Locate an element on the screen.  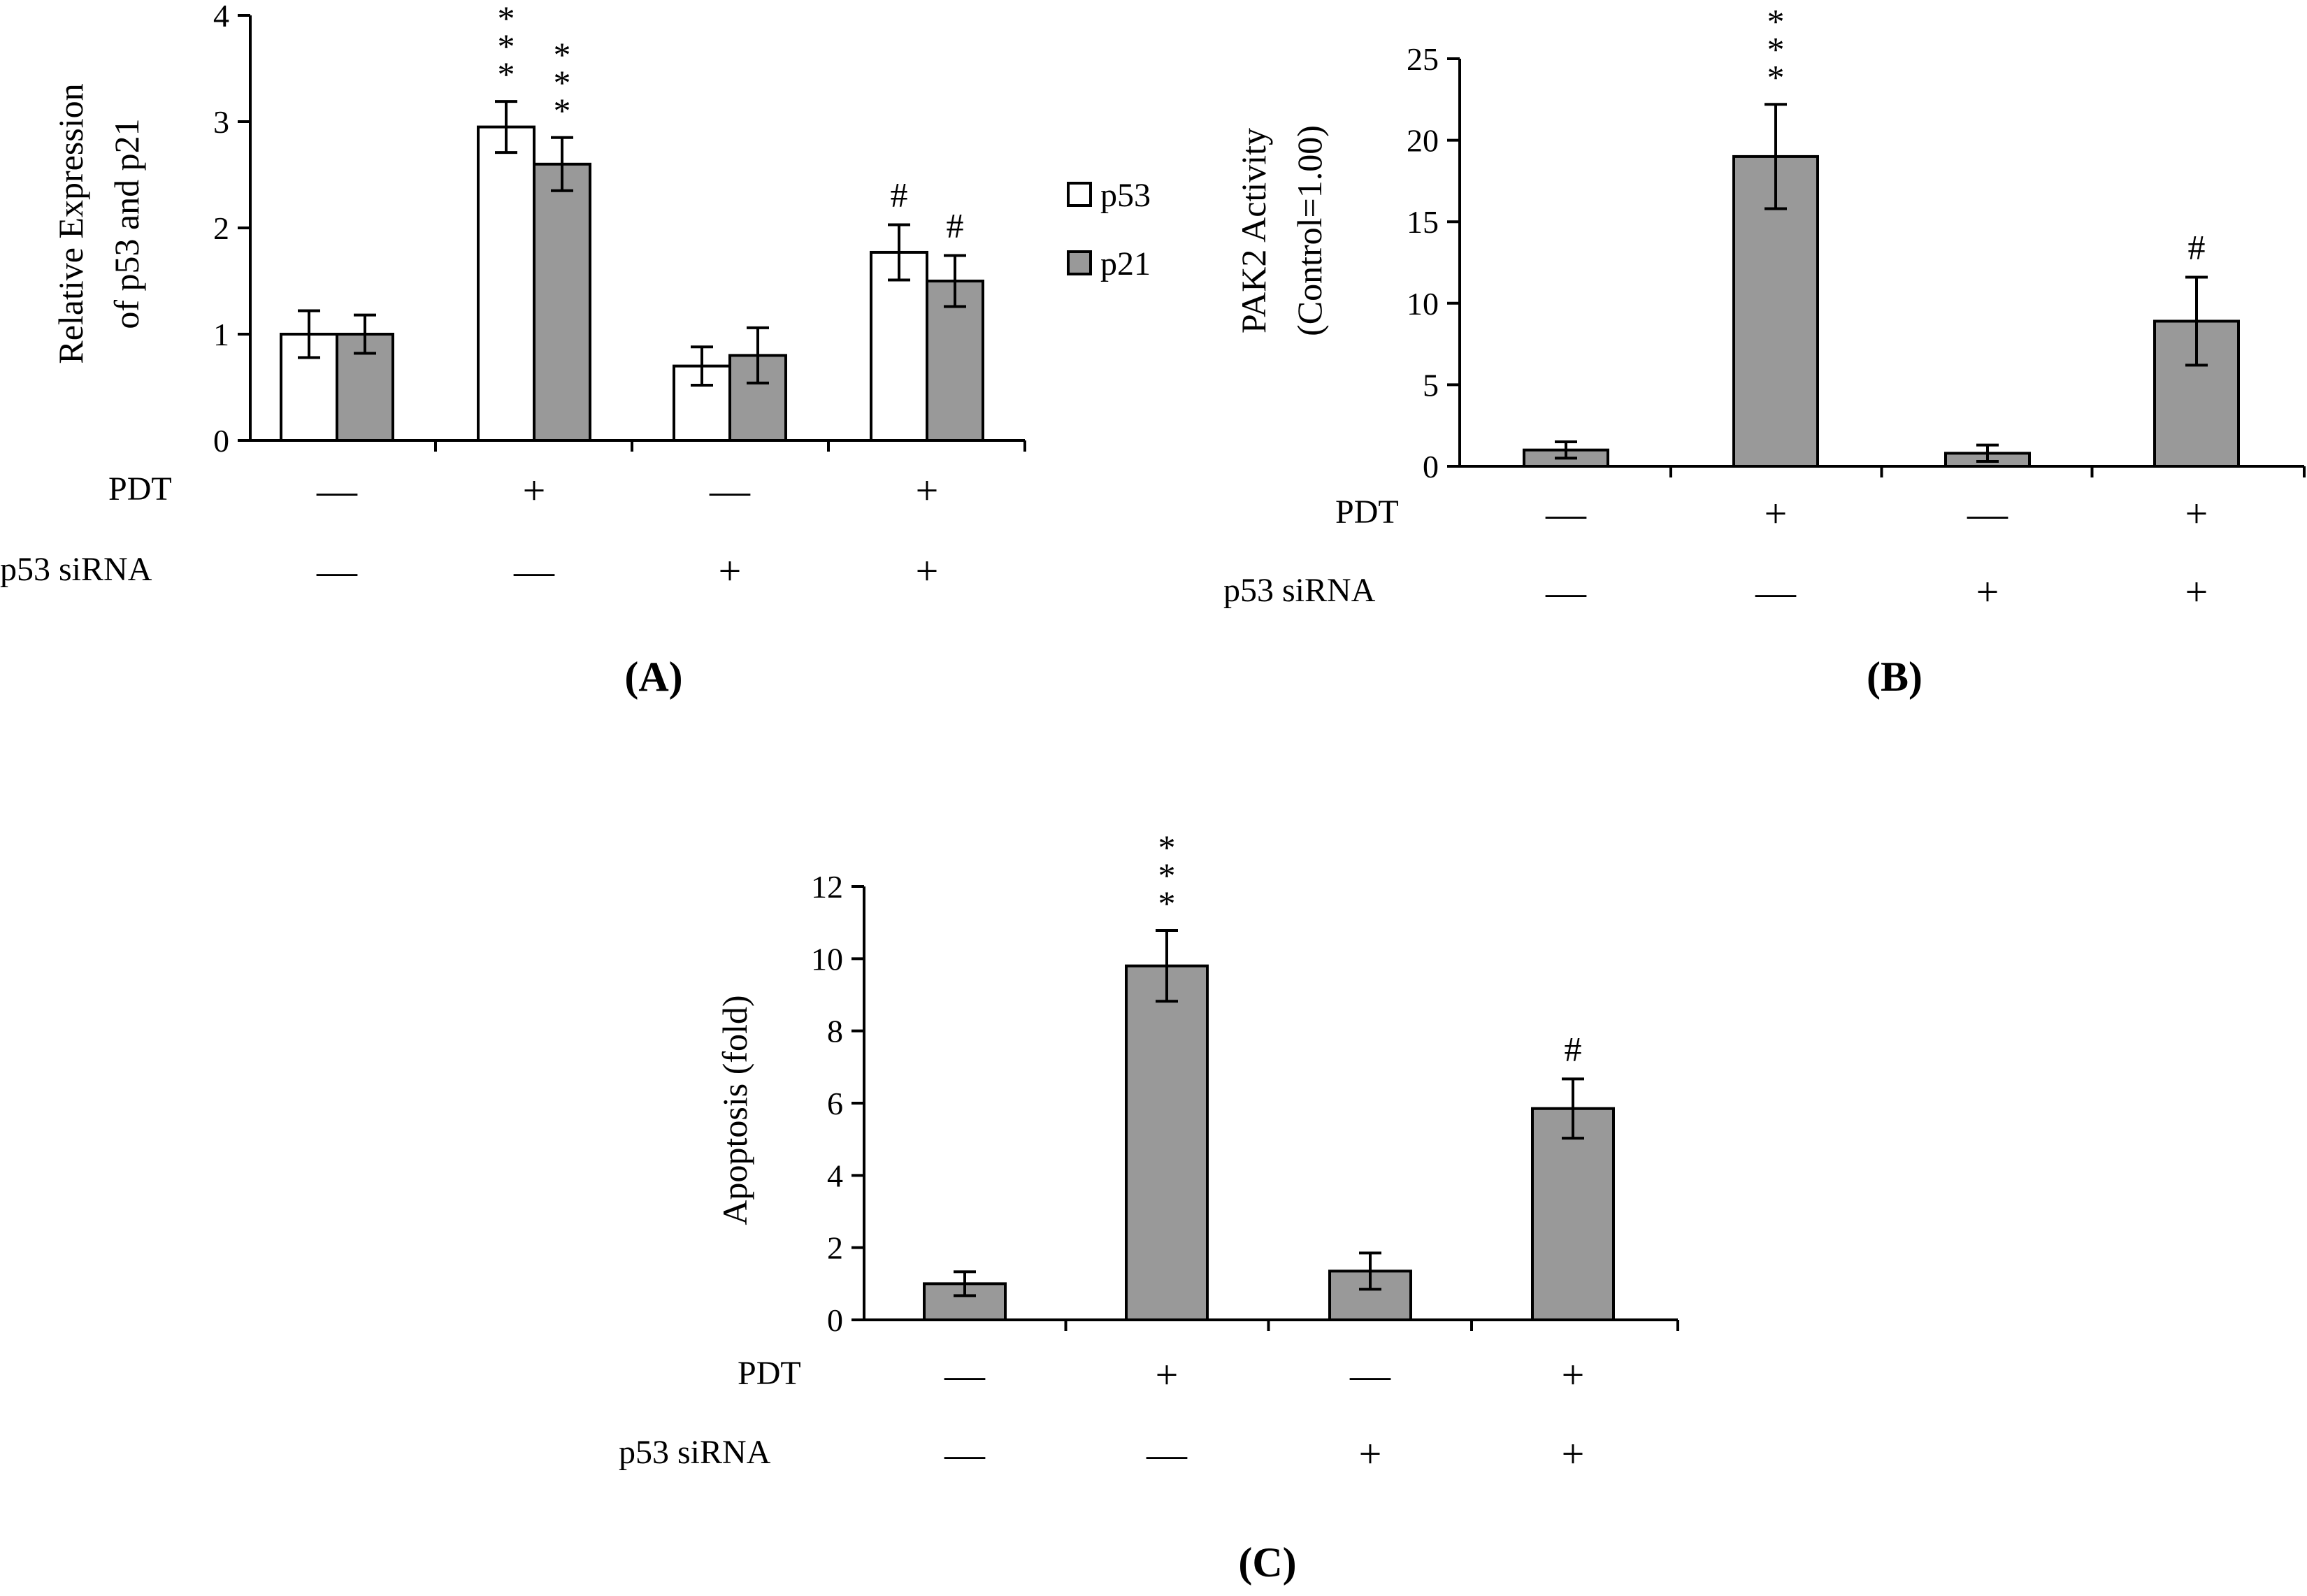
legend-swatch-p21 is located at coordinates (1079, 262).